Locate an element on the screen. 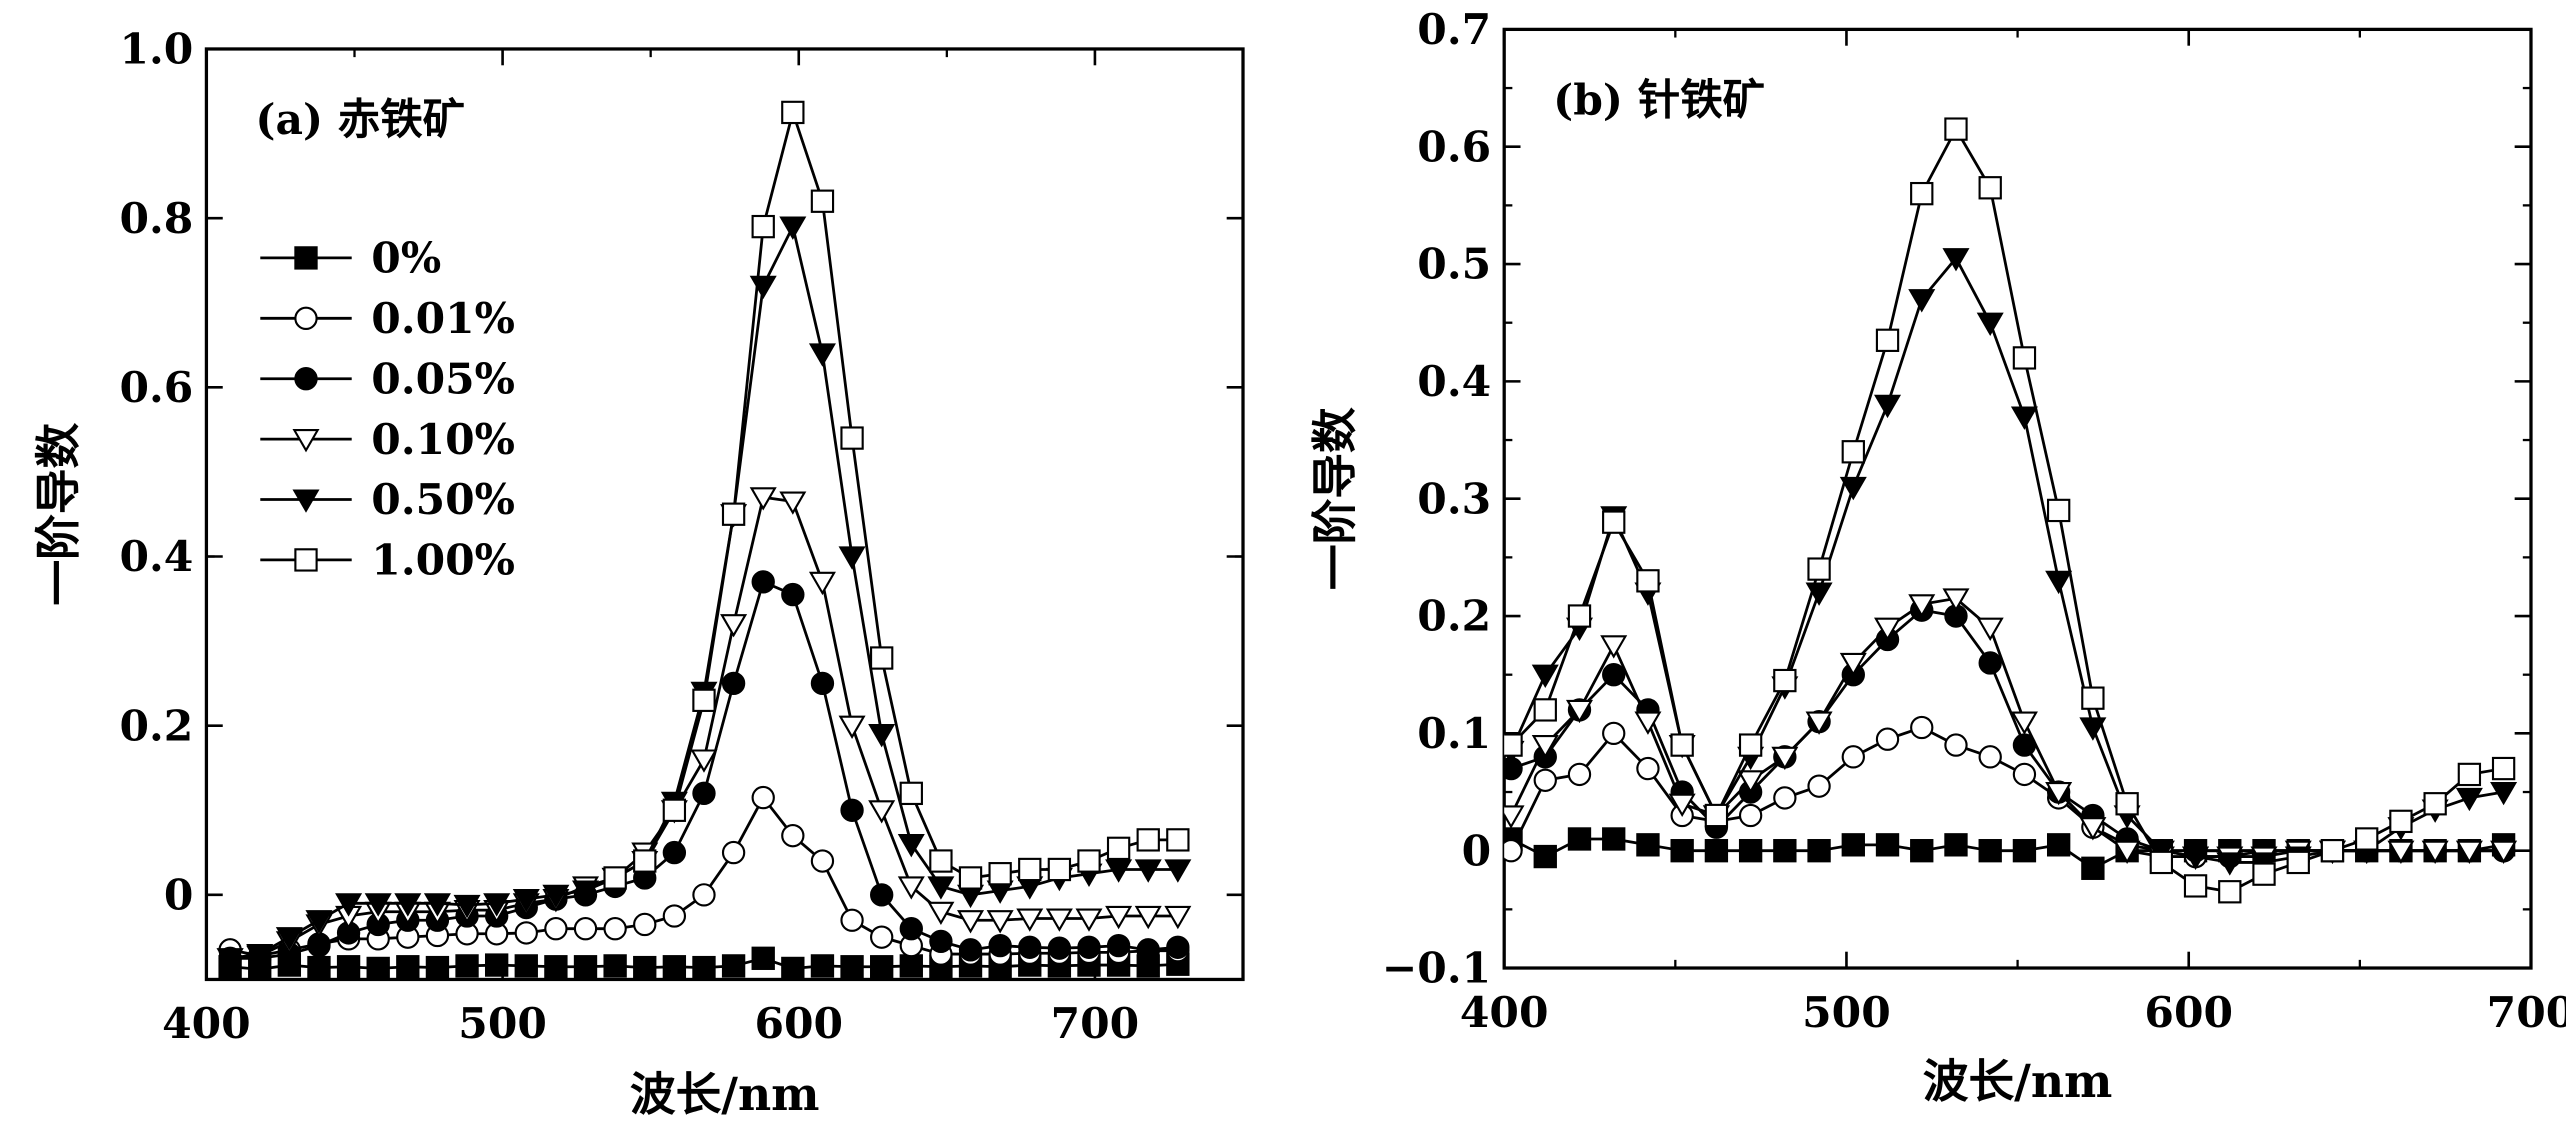 The width and height of the screenshot is (2566, 1128). y-tick-label: 0.2 is located at coordinates (1454, 617).